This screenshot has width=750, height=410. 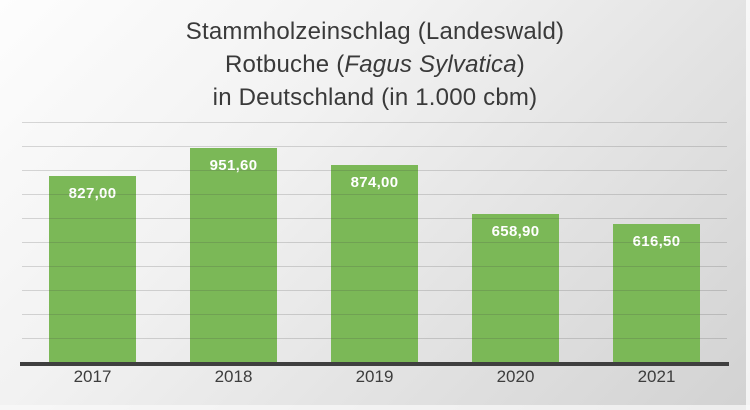 I want to click on bar-slot-2021: 616,50, so click(x=656, y=243).